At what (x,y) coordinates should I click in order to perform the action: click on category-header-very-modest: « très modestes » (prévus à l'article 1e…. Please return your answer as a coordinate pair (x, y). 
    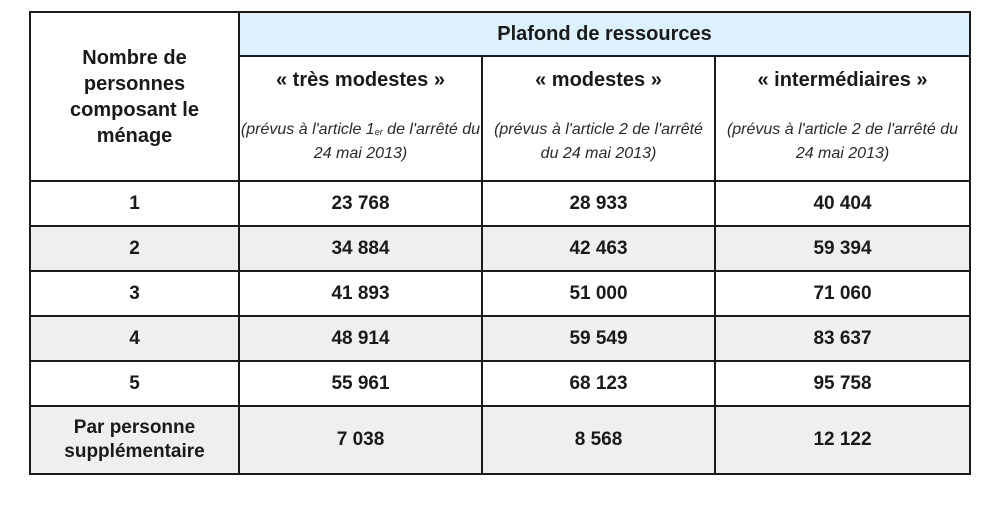
    Looking at the image, I should click on (360, 118).